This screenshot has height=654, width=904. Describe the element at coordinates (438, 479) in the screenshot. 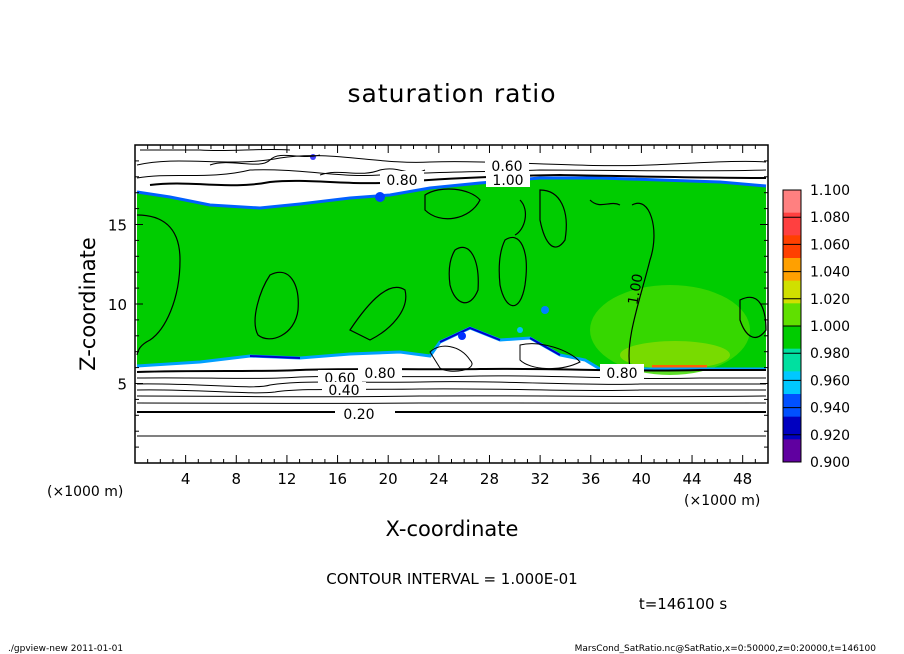

I see `x-tick-label: 24` at that location.